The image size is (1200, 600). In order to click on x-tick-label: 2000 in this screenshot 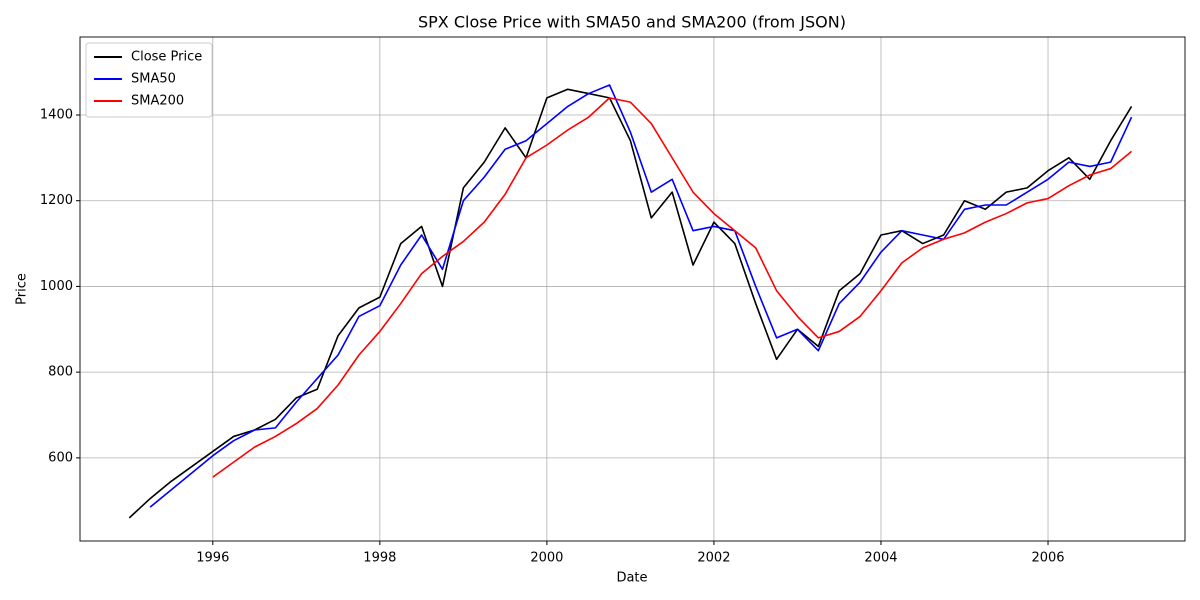, I will do `click(546, 558)`.